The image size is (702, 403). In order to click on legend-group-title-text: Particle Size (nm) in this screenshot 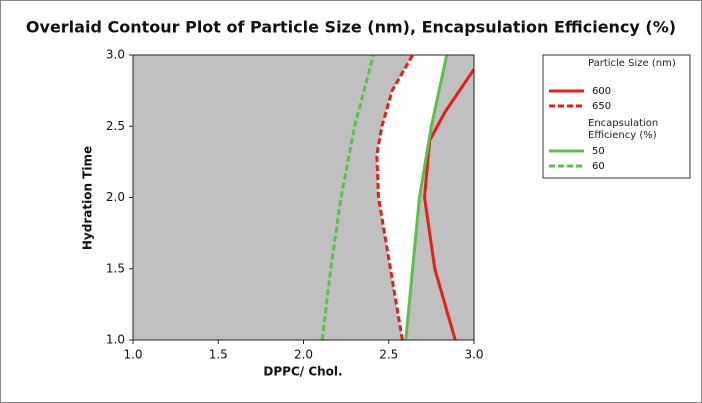, I will do `click(632, 63)`.